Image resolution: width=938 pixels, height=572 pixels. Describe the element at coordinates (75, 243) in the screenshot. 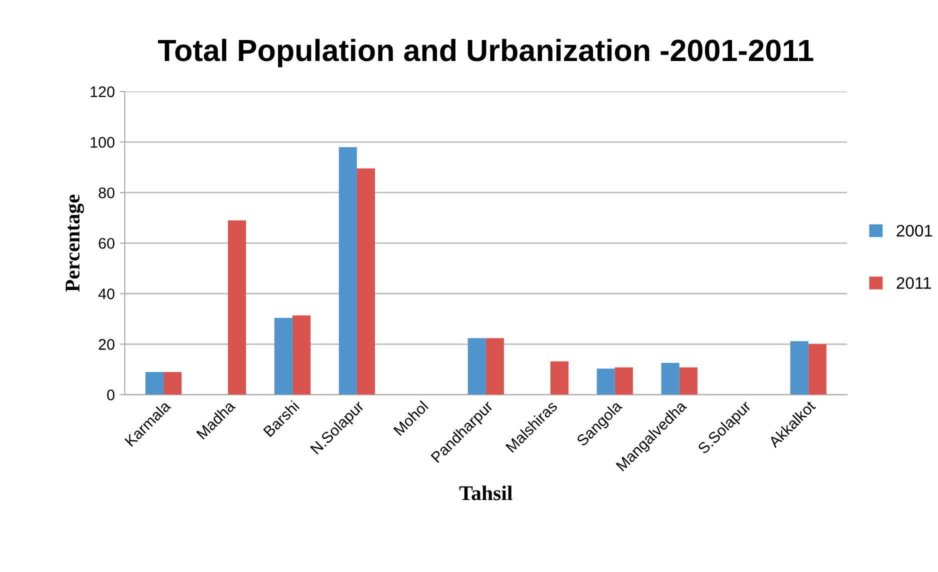

I see `y-axis-title: Percentage` at that location.